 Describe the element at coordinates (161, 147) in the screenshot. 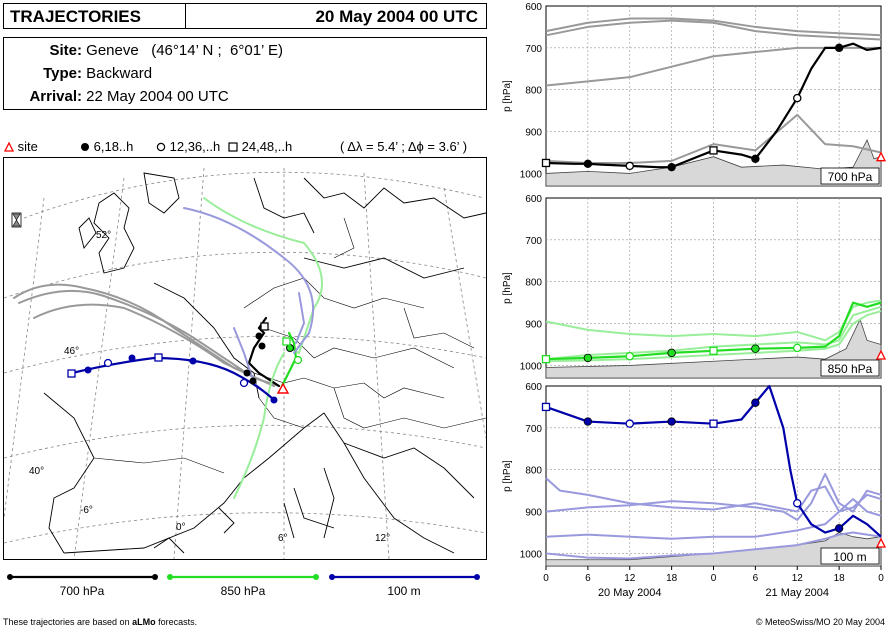

I see `open-circle-icon` at that location.